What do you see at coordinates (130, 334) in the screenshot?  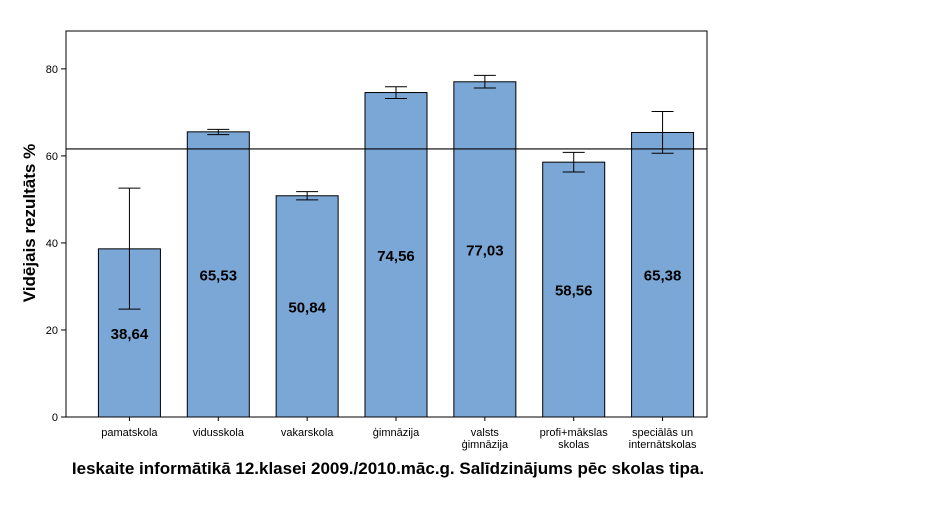 I see `data-label: 38,64` at bounding box center [130, 334].